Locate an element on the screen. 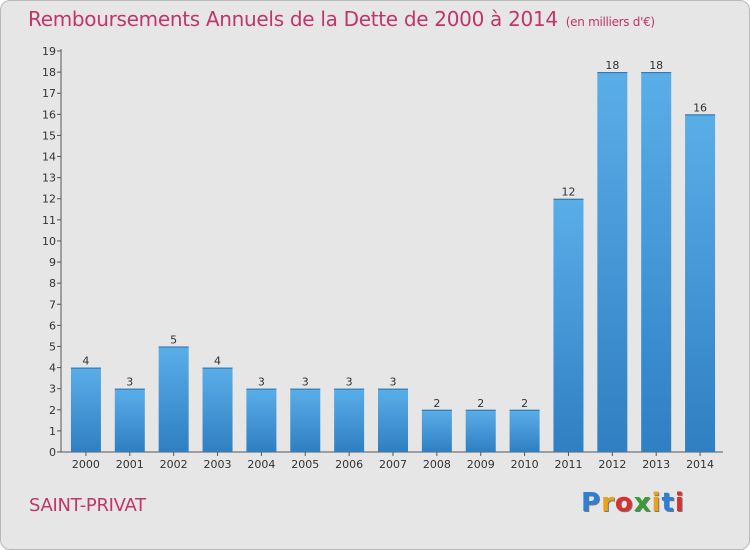 This screenshot has width=750, height=550. x-tick-label-2010: 2010 is located at coordinates (525, 464).